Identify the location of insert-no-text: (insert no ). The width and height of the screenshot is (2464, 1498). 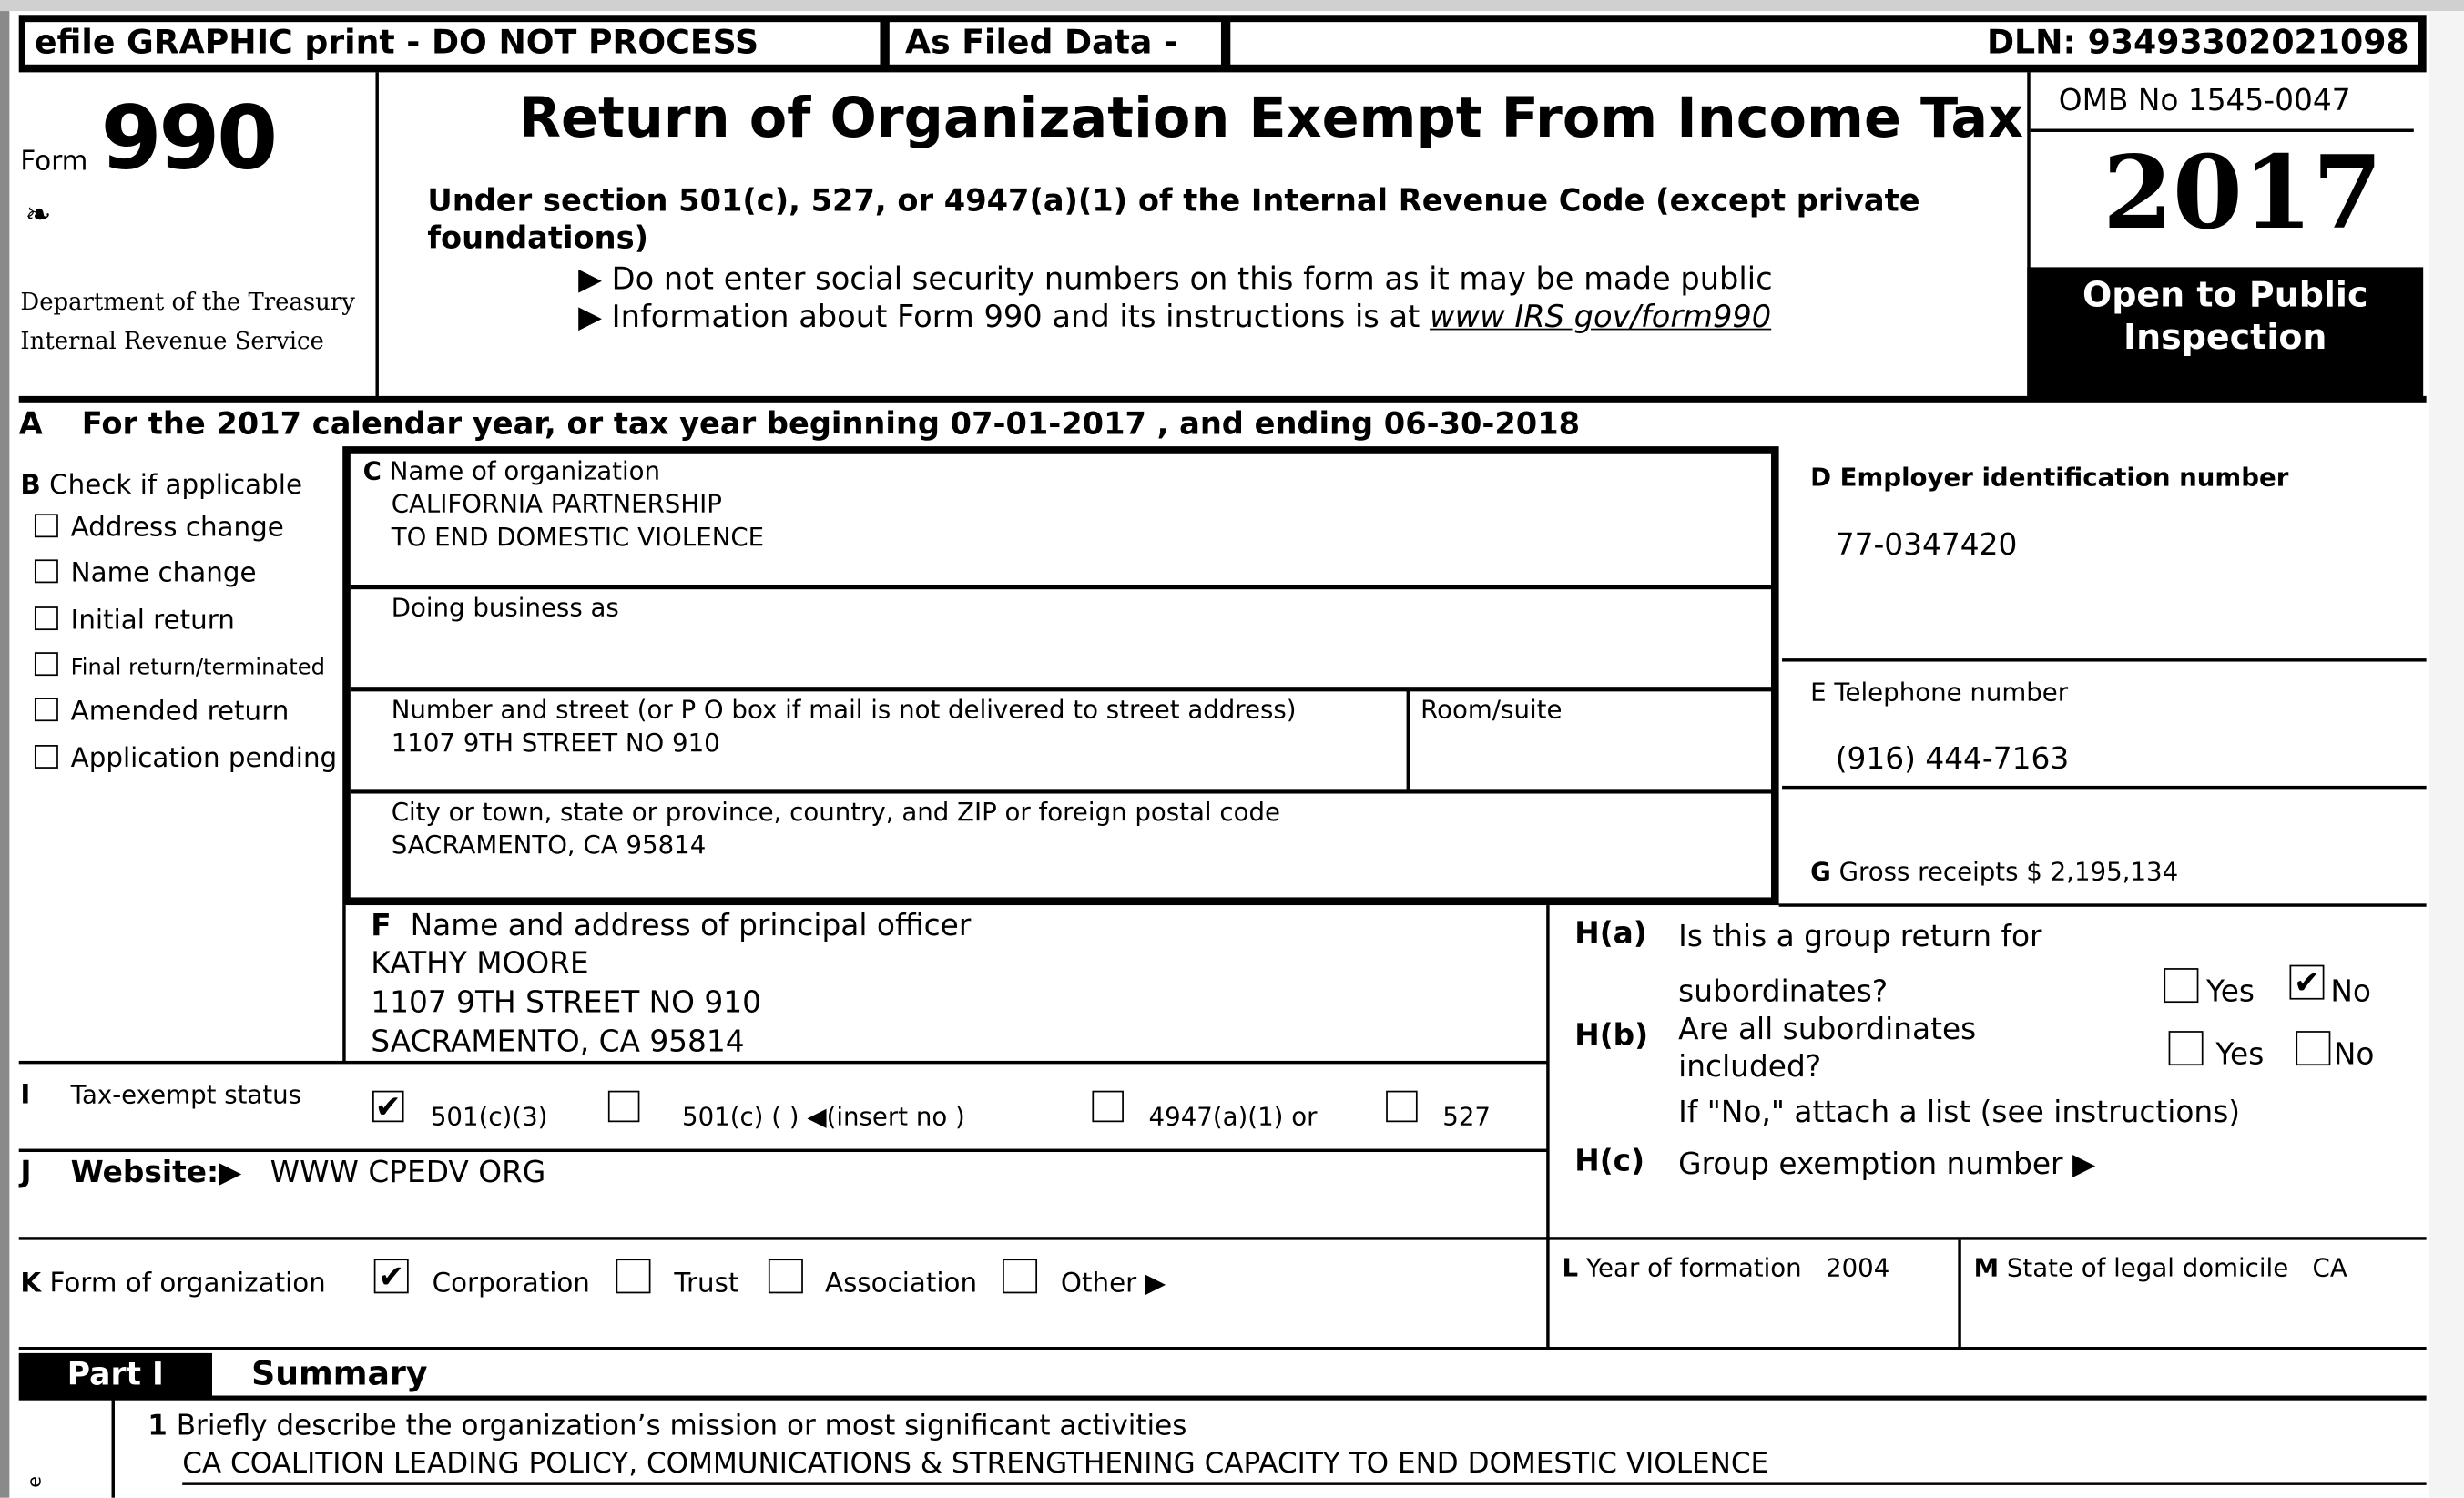
(895, 1116).